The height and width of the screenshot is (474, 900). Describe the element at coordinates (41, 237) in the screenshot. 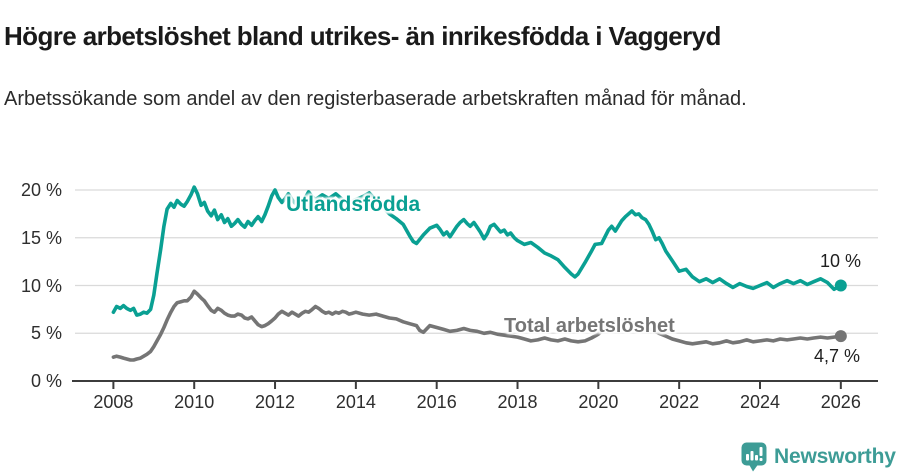

I see `y-tick-label: 15 %` at that location.